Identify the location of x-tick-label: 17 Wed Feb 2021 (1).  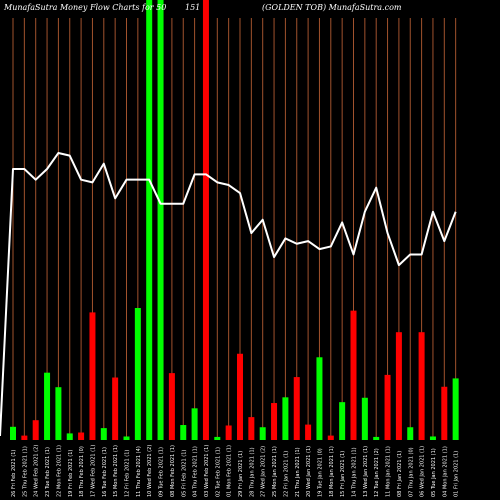
(93, 471).